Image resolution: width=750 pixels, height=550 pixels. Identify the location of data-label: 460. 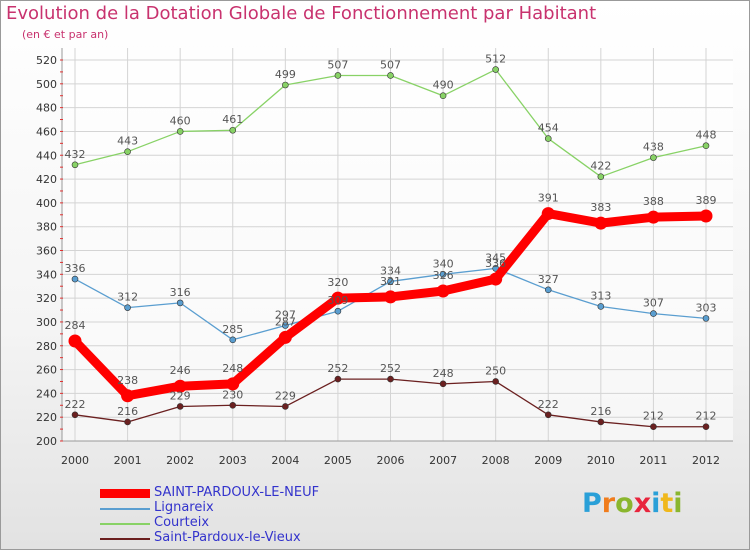
(180, 120).